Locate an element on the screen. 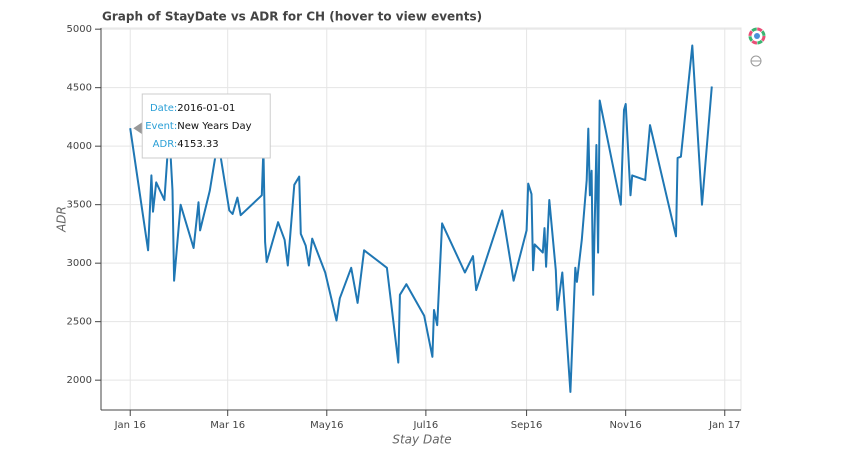 This screenshot has height=464, width=848. x-axis-label: Stay Date is located at coordinates (421, 440).